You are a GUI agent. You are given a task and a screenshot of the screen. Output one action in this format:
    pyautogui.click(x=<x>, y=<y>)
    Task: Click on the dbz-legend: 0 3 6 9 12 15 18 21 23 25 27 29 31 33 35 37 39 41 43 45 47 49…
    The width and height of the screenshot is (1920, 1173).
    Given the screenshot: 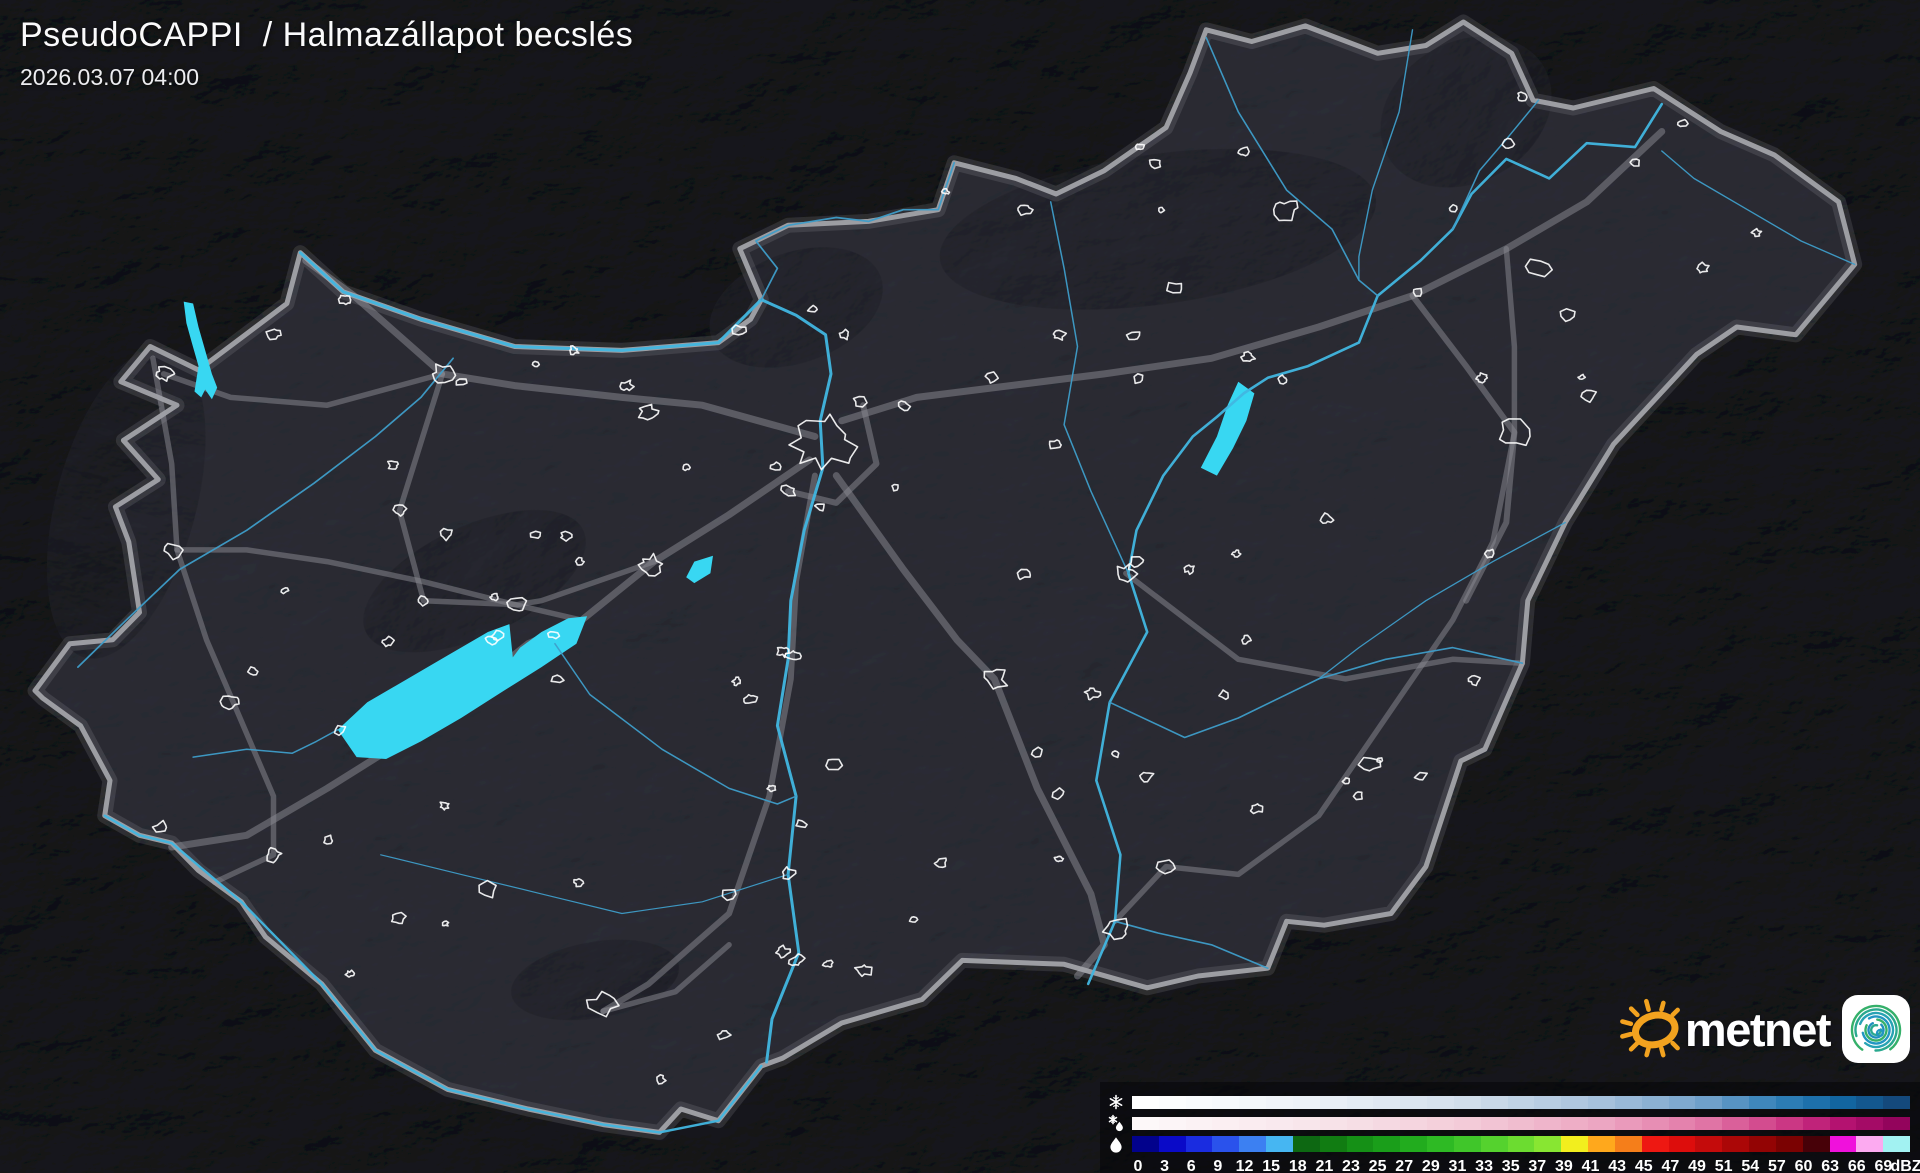 What is the action you would take?
    pyautogui.click(x=1510, y=1127)
    